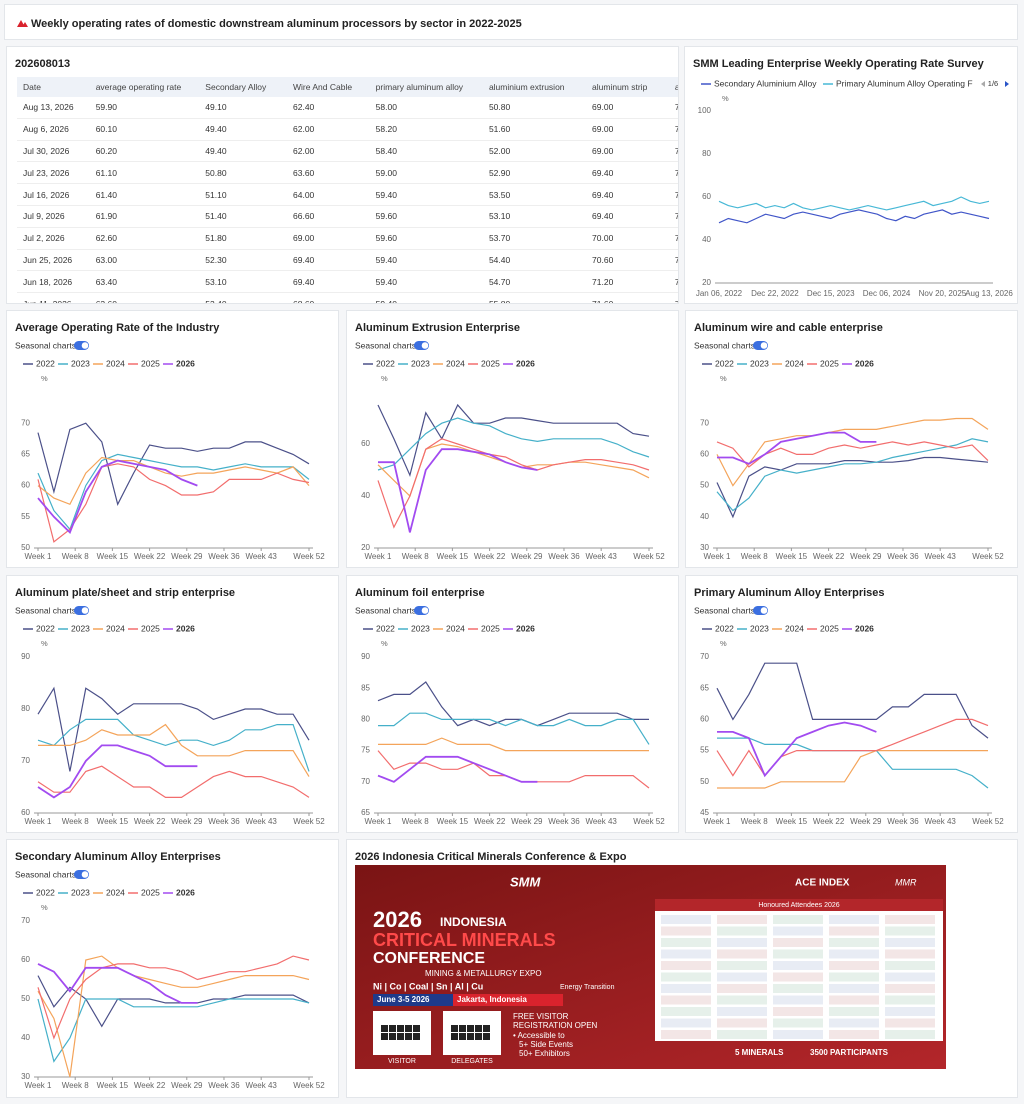 The width and height of the screenshot is (1024, 1104). What do you see at coordinates (705, 110) in the screenshot?
I see `y-tick-label: 100` at bounding box center [705, 110].